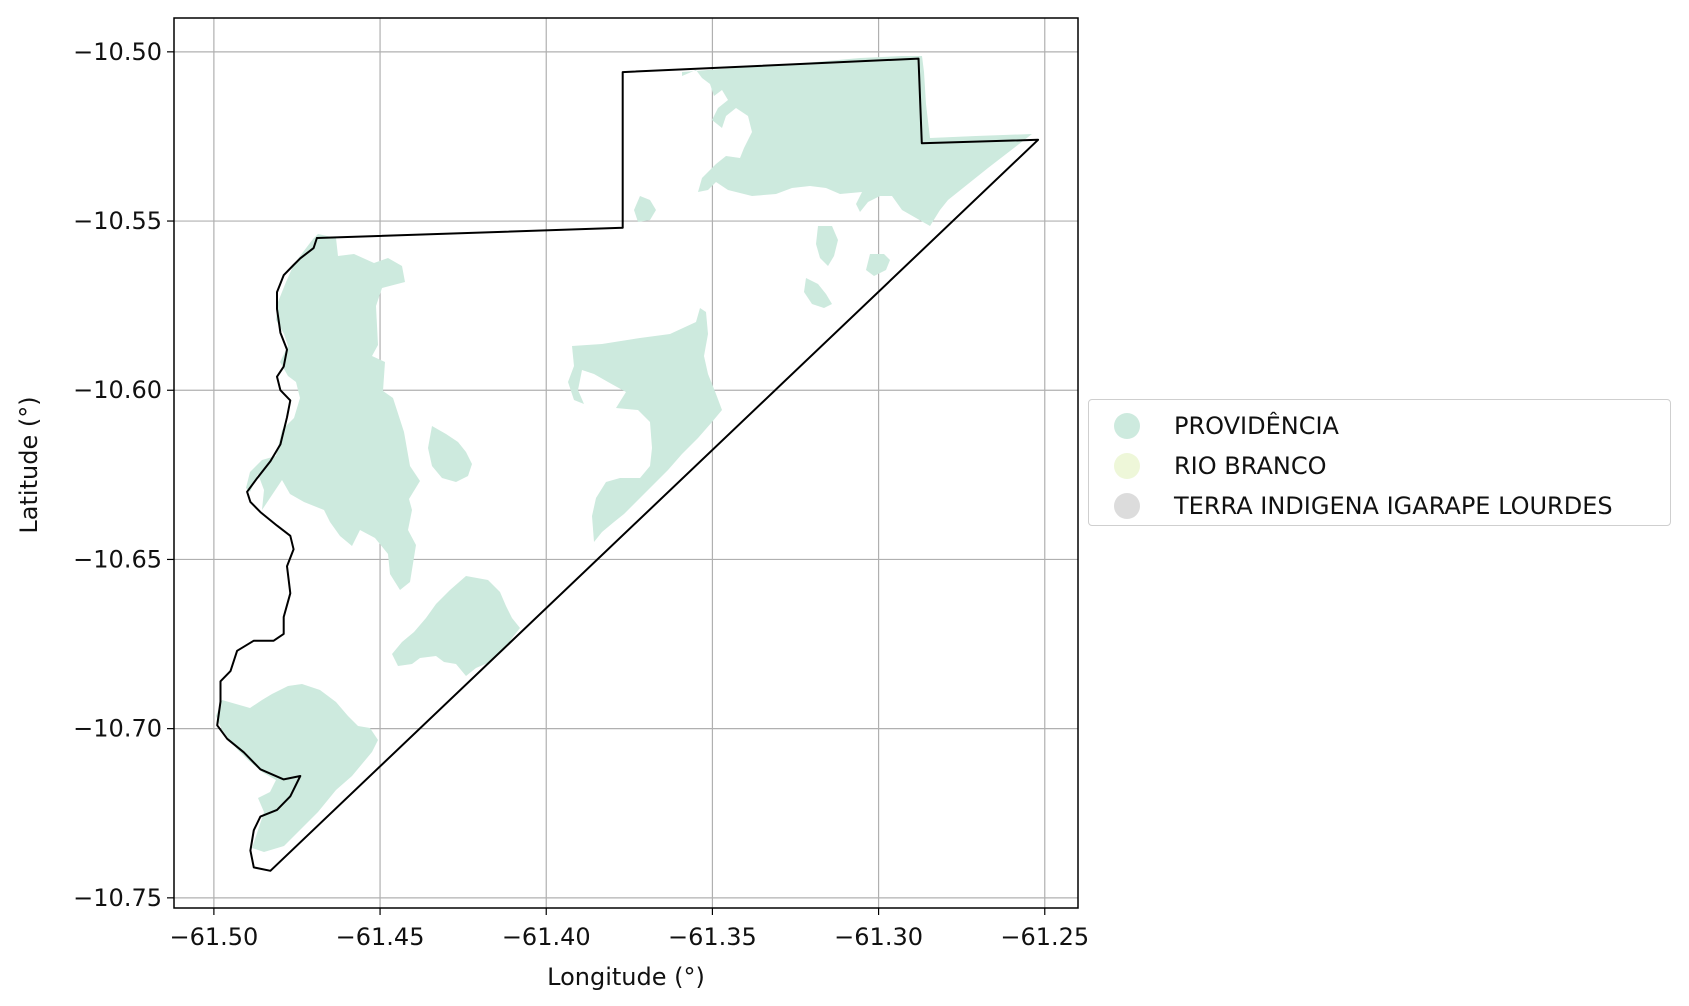 This screenshot has height=1006, width=1689. I want to click on area-west, so click(333, 412).